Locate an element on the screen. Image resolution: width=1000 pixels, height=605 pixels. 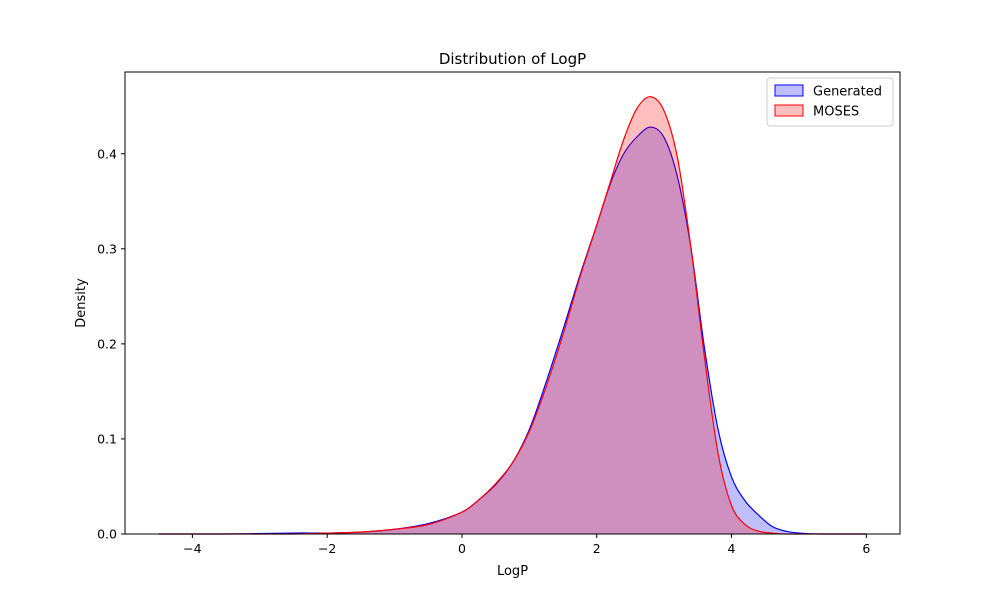
y-tick-label: 0.0 is located at coordinates (107, 534).